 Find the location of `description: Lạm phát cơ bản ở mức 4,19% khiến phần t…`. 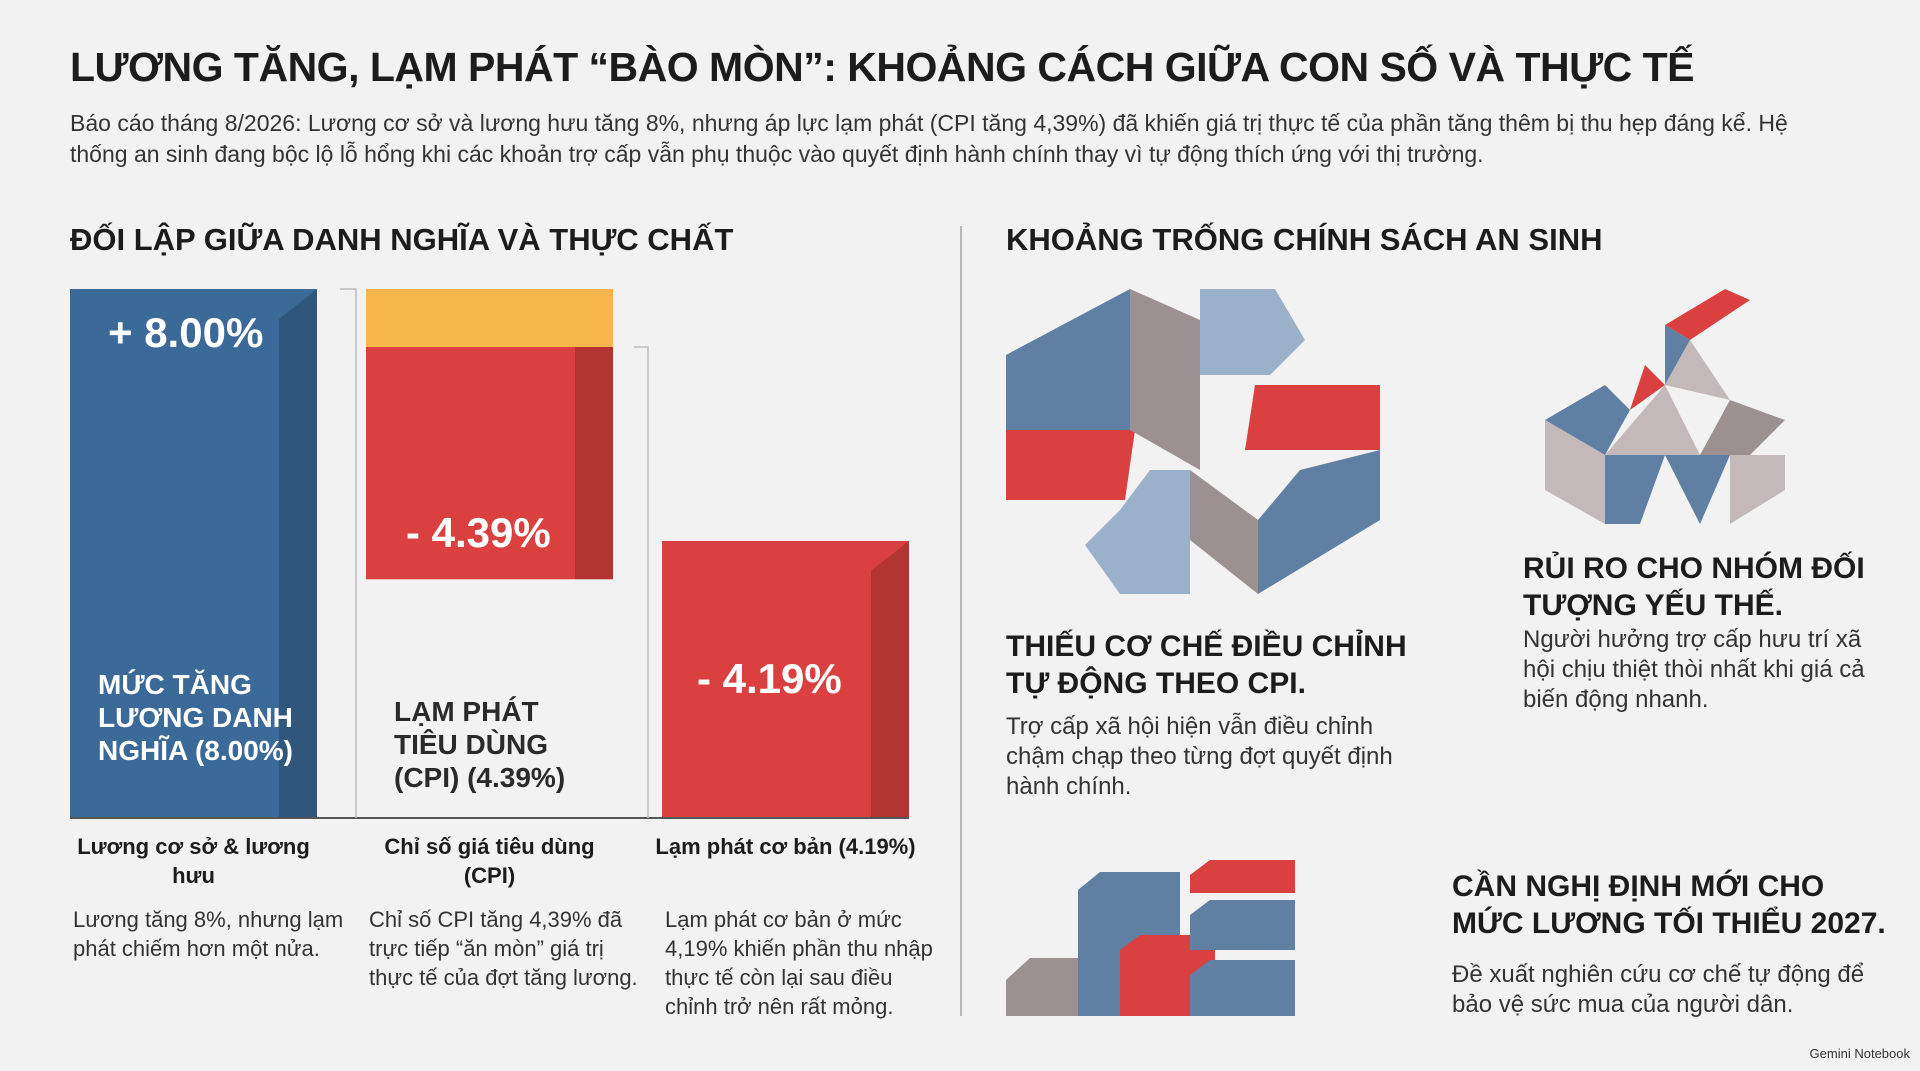

description: Lạm phát cơ bản ở mức 4,19% khiến phần t… is located at coordinates (799, 963).